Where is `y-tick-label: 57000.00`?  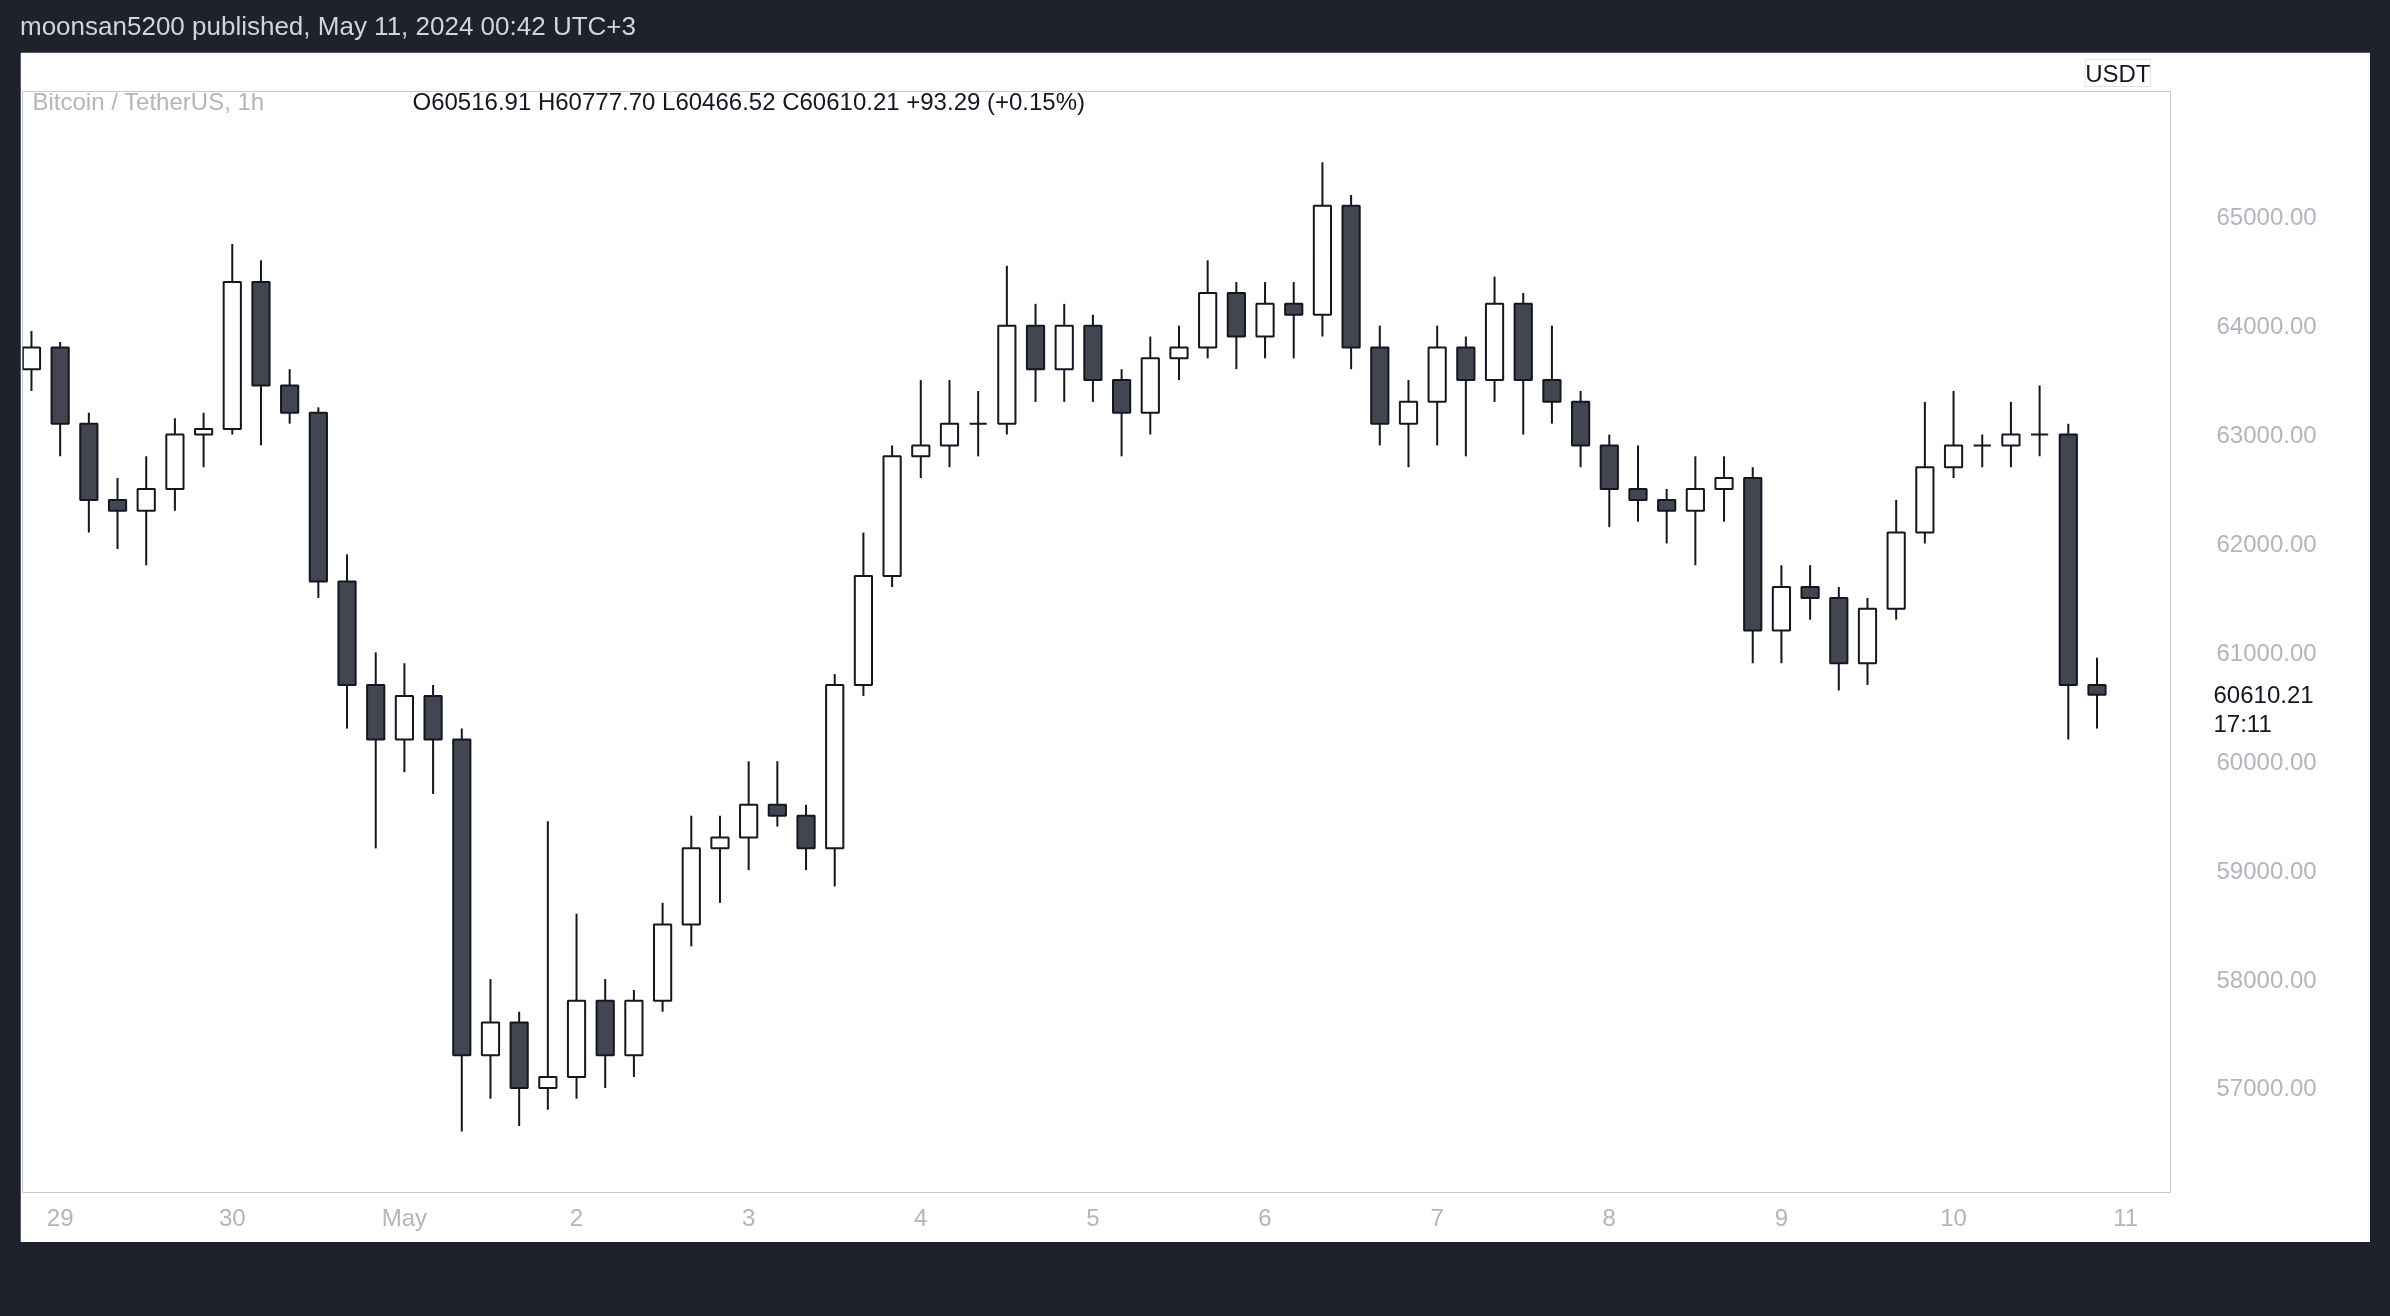
y-tick-label: 57000.00 is located at coordinates (2266, 1088).